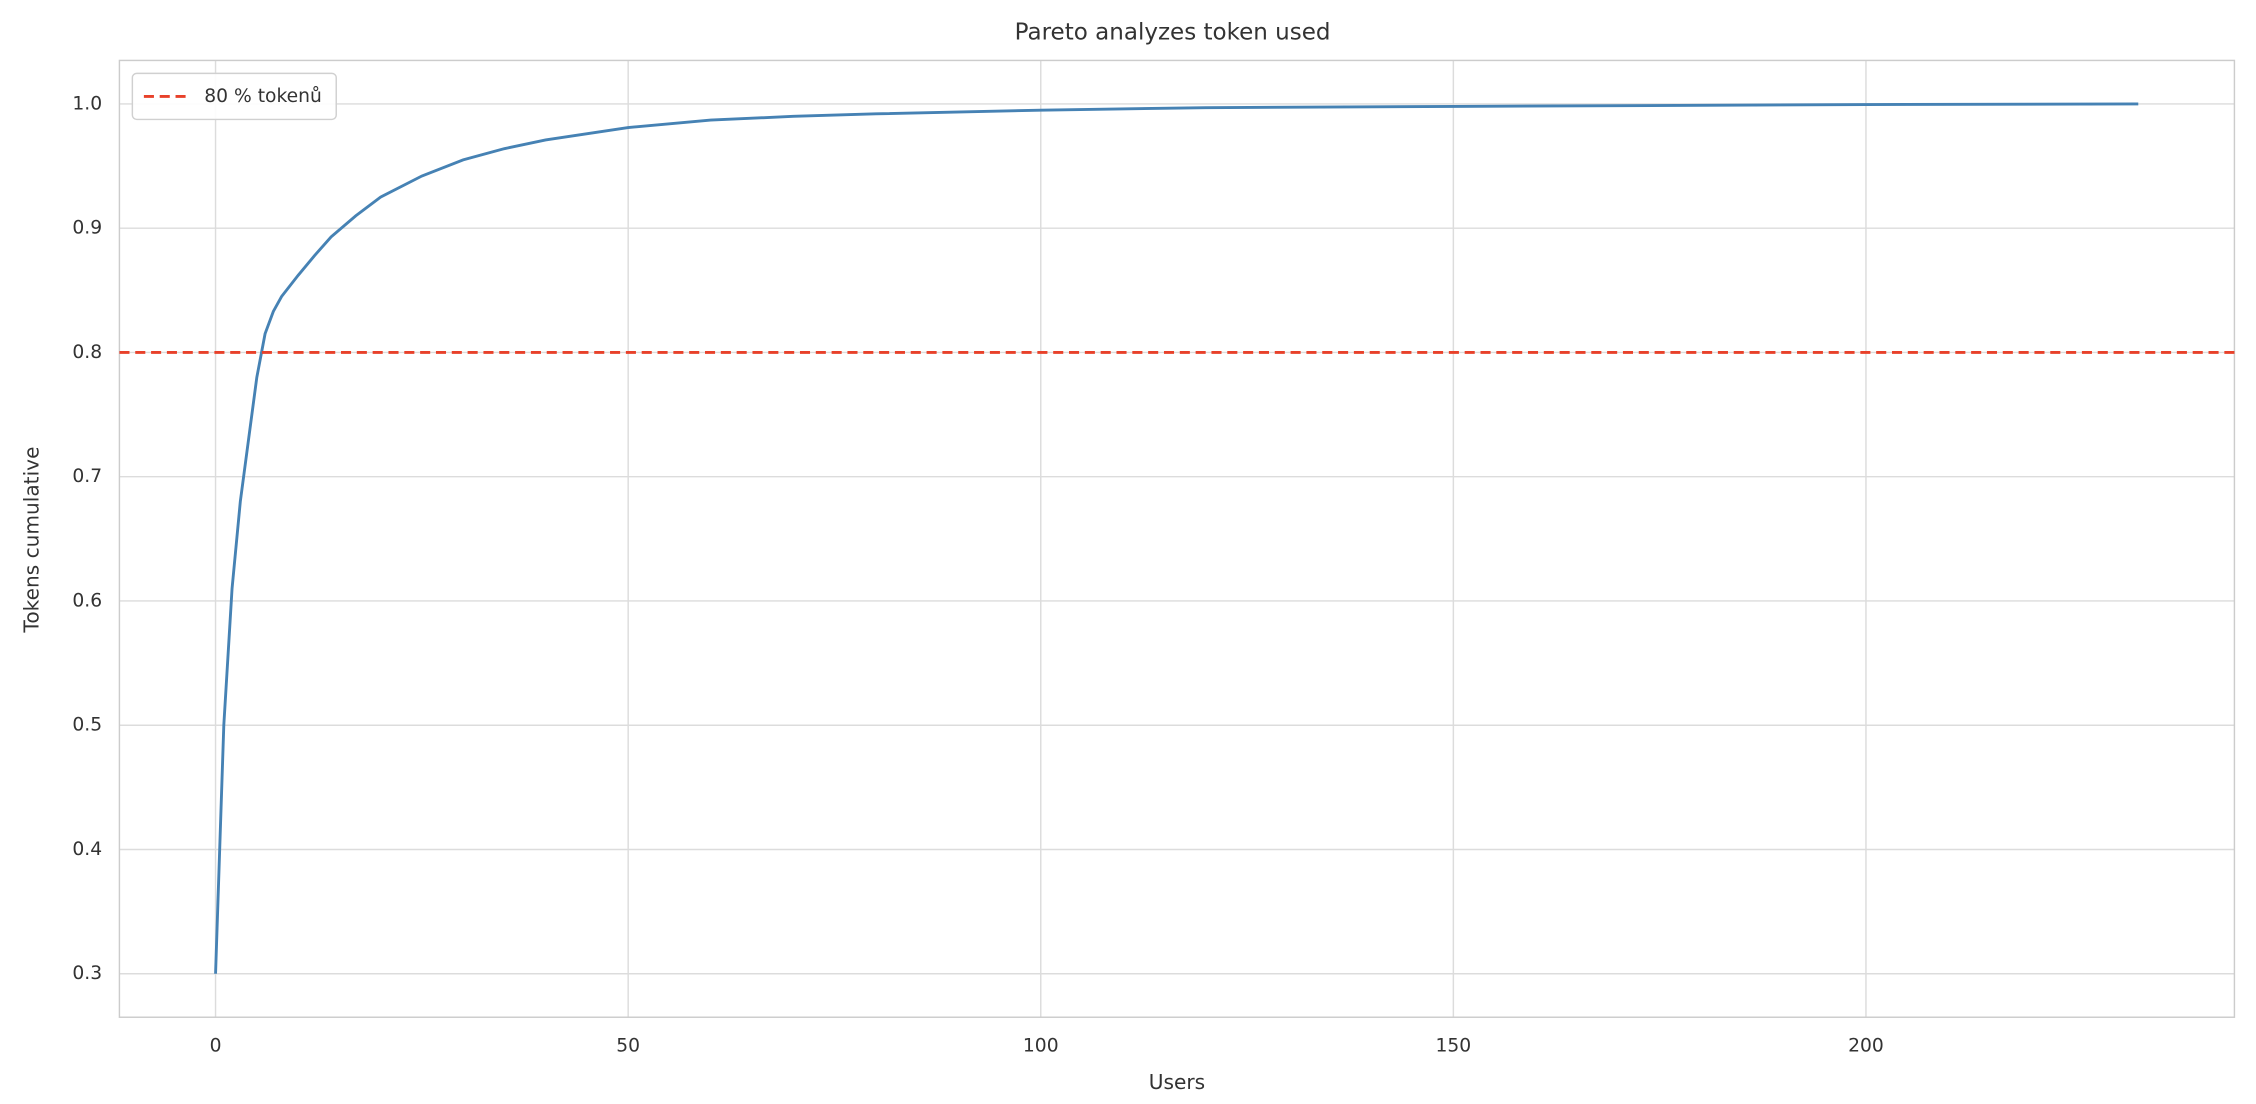 This screenshot has height=1104, width=2256. Describe the element at coordinates (87, 476) in the screenshot. I see `y-tick-label: 0.7` at that location.